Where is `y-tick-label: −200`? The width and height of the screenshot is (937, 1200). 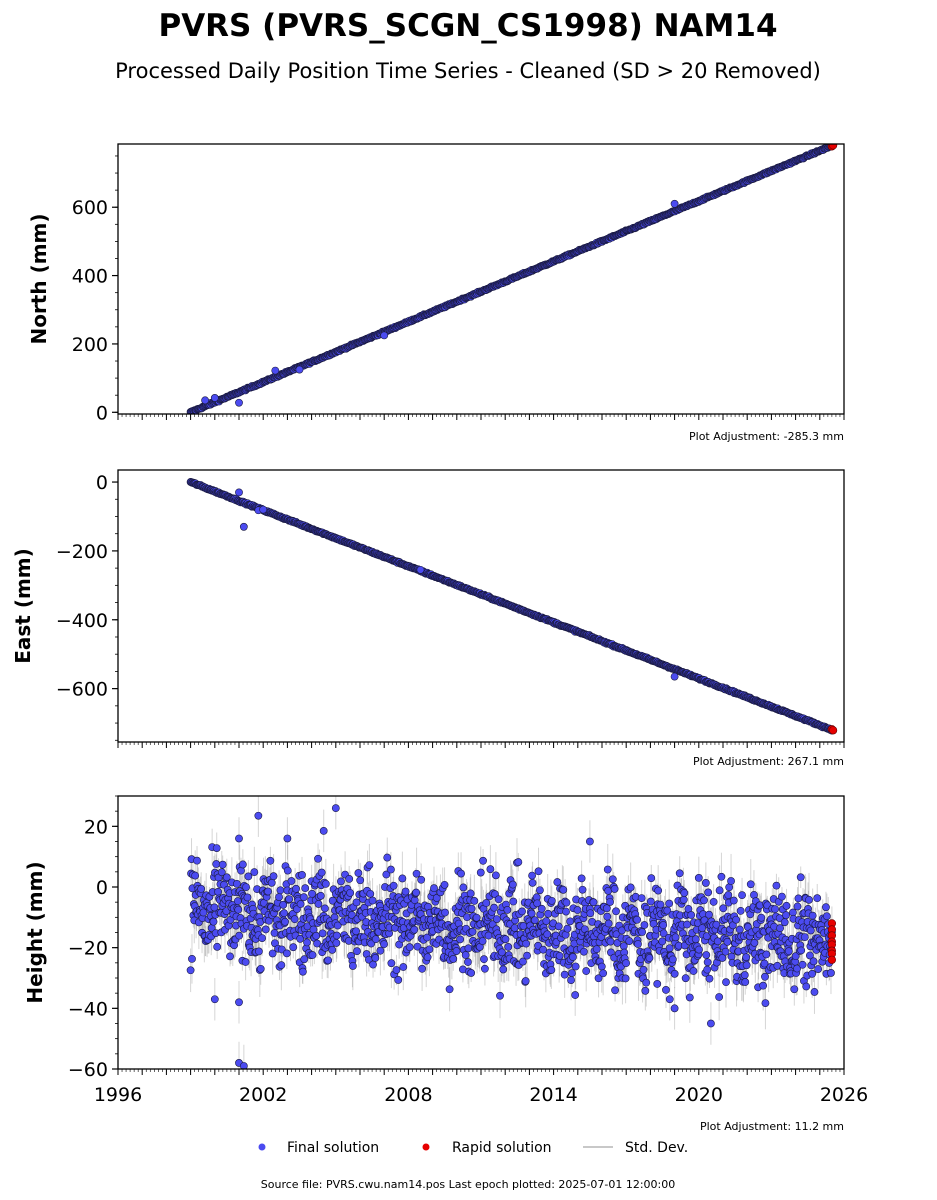
y-tick-label: −200 is located at coordinates (82, 552).